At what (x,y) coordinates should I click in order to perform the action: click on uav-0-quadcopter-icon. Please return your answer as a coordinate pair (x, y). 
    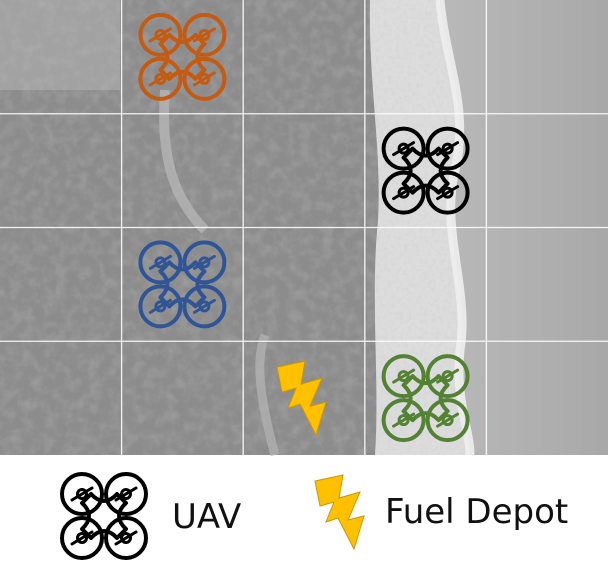
    Looking at the image, I should click on (182, 56).